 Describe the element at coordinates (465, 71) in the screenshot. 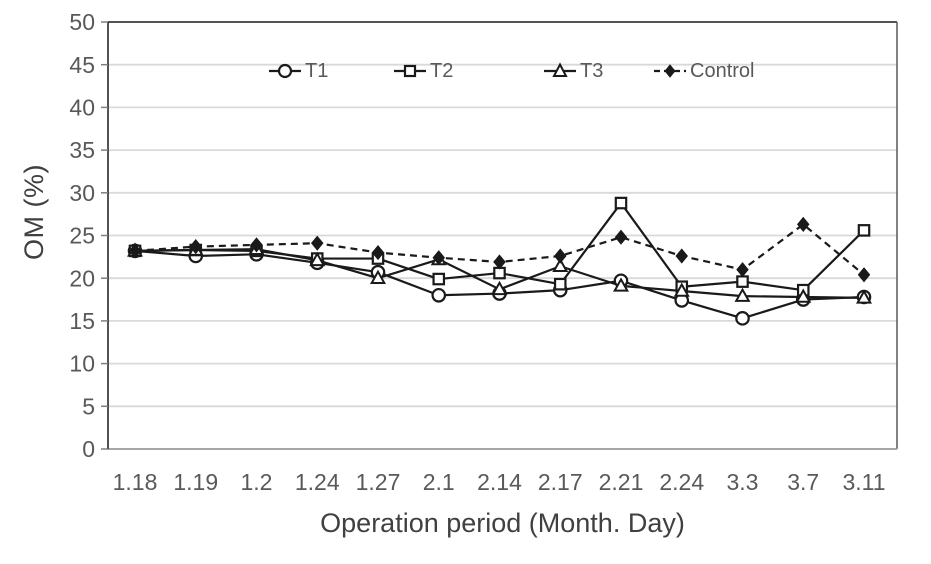

I see `legend: T1 T2 T3 Control` at that location.